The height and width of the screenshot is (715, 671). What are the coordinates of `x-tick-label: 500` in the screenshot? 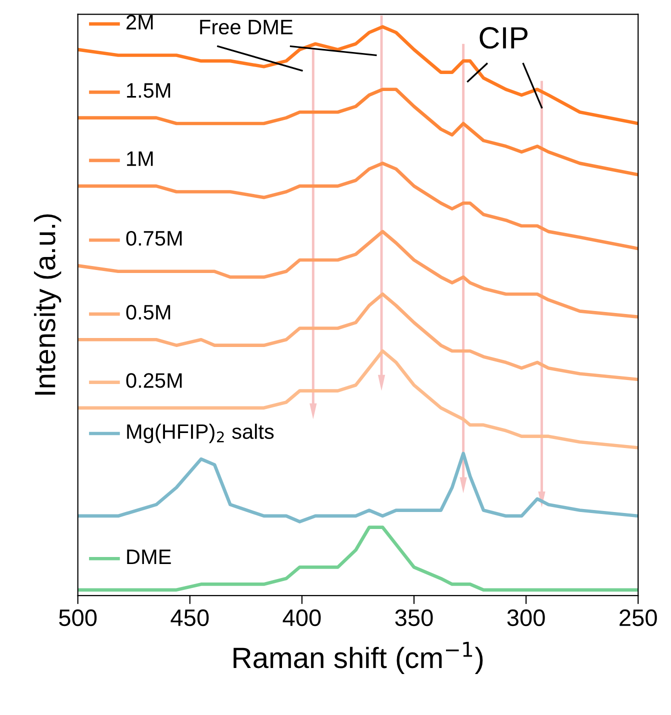 It's located at (78, 617).